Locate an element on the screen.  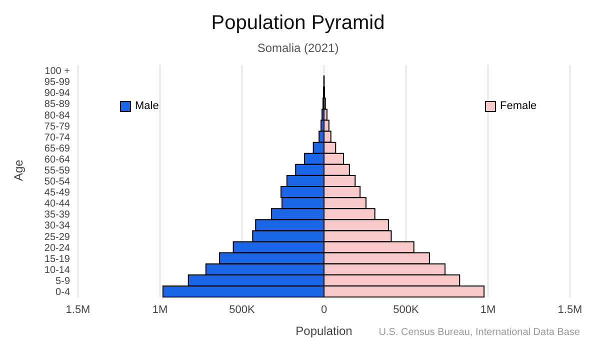
y-tick-label: 60-64 is located at coordinates (57, 160).